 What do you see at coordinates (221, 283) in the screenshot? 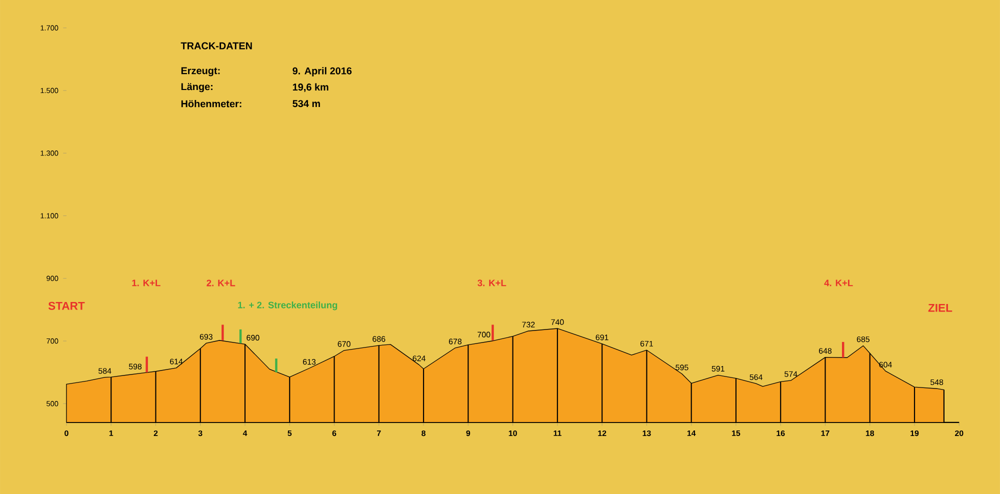
I see `annotation: 2. K+L` at bounding box center [221, 283].